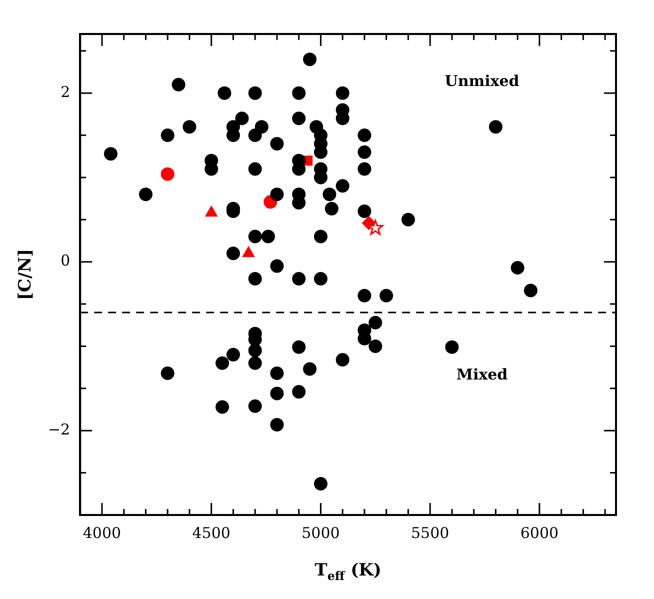  I want to click on annotation: Mixed, so click(482, 374).